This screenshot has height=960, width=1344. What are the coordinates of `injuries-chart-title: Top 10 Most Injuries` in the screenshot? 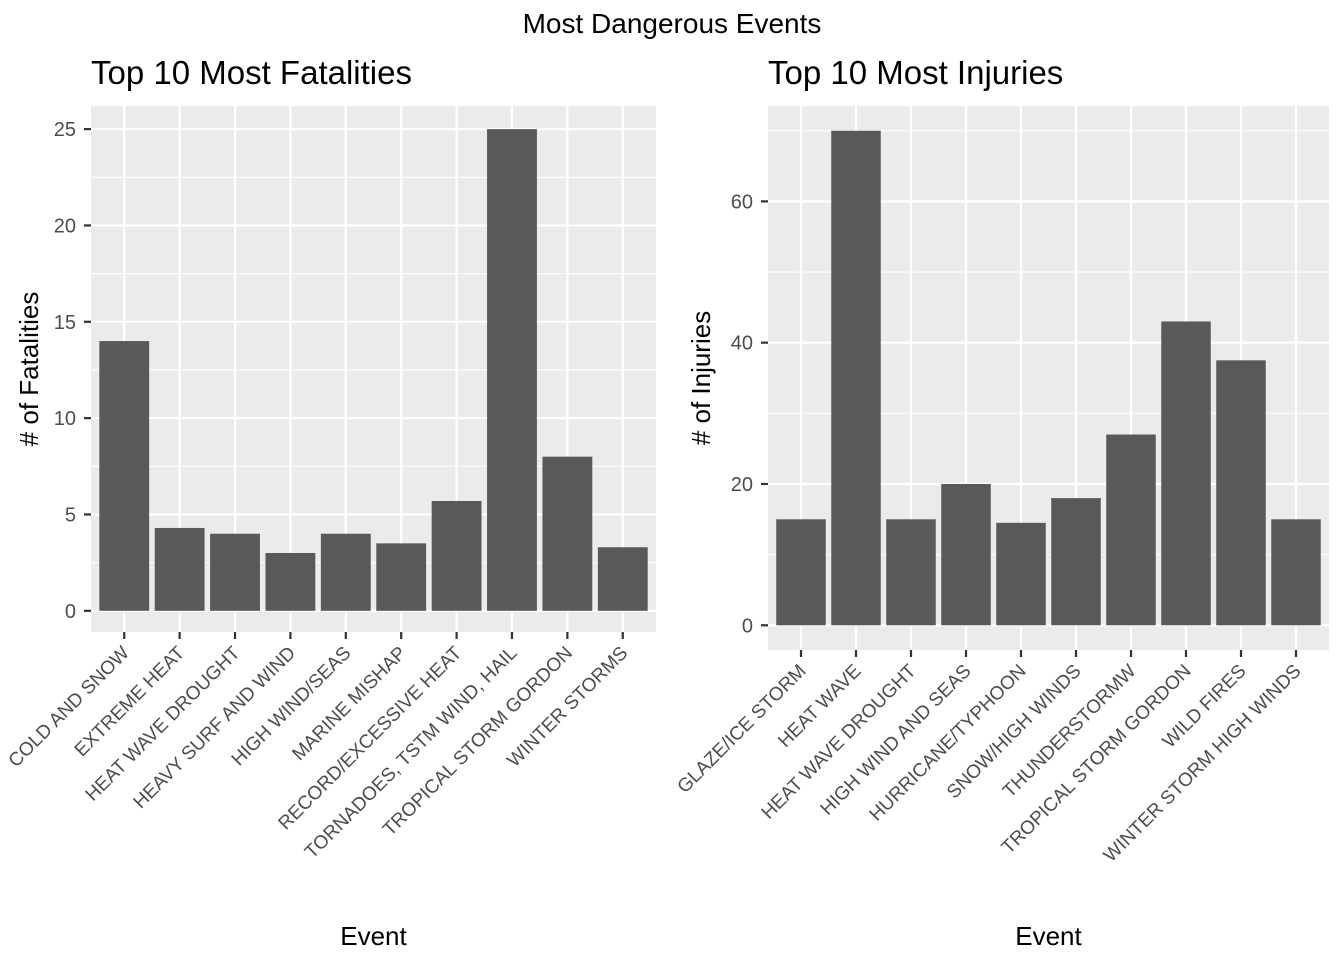 It's located at (915, 72).